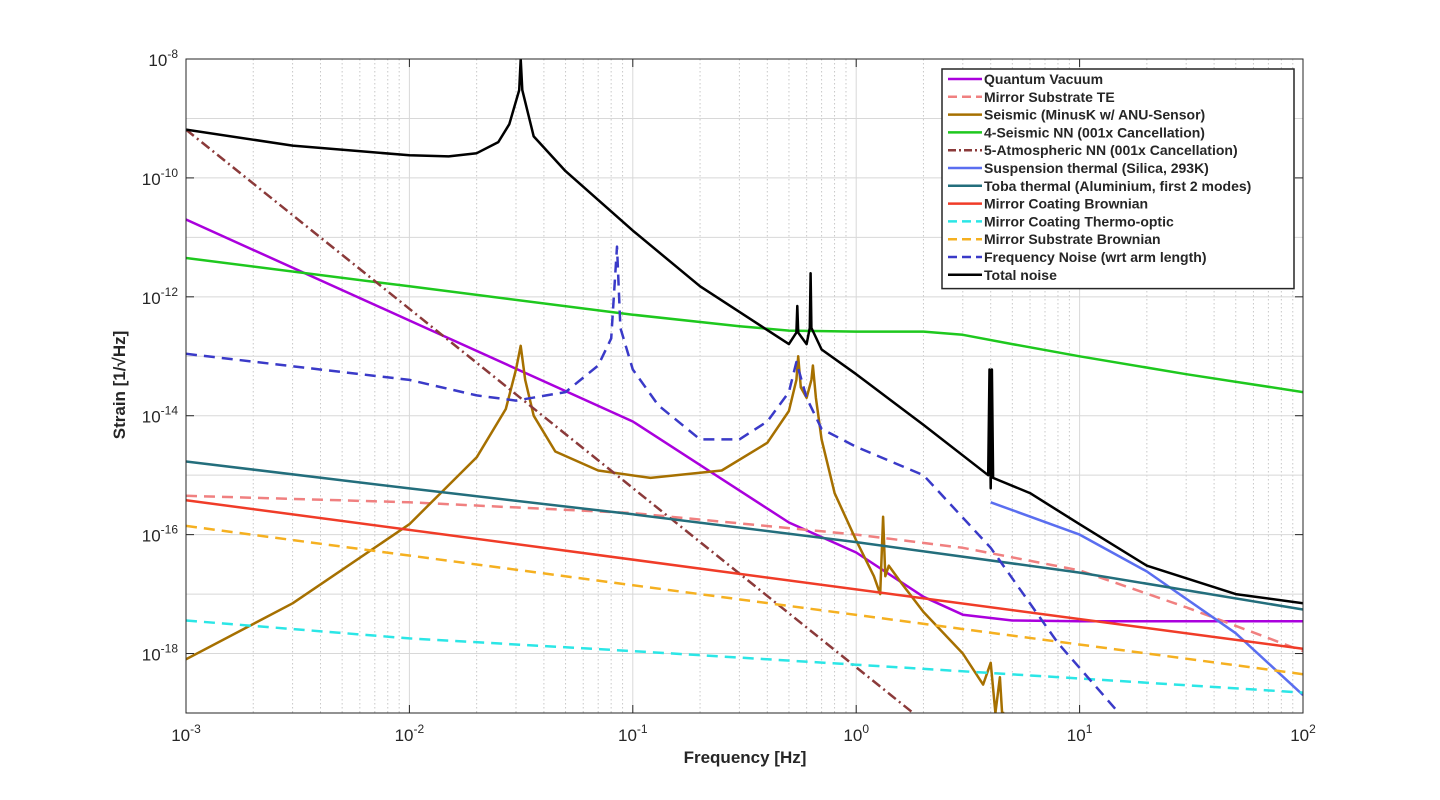  What do you see at coordinates (160, 415) in the screenshot?
I see `y-tick-label: 10-14` at bounding box center [160, 415].